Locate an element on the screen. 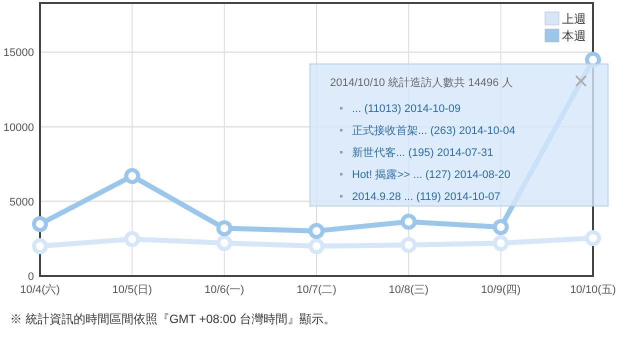  x-tick-label: 10/7(二) is located at coordinates (316, 290).